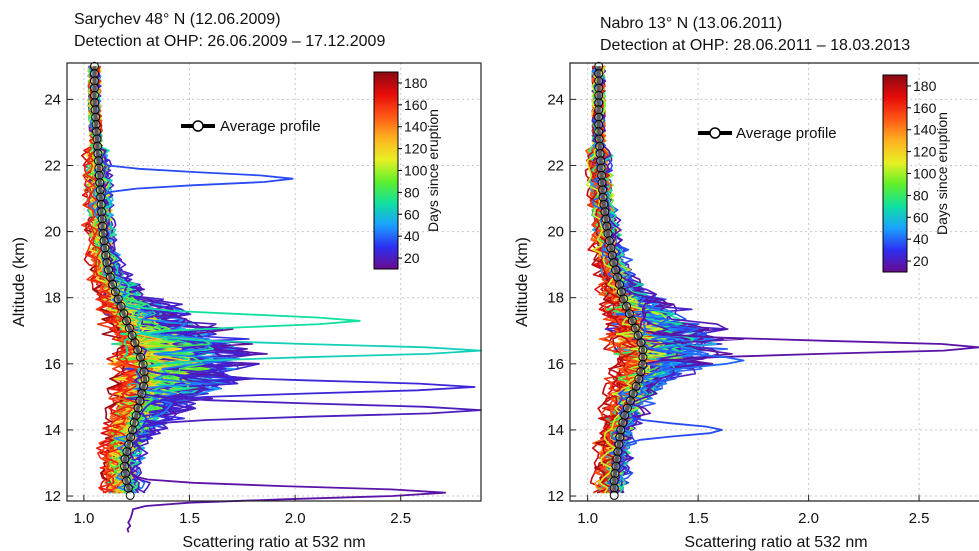 The width and height of the screenshot is (979, 551). Describe the element at coordinates (52, 99) in the screenshot. I see `y-tick-label: 24` at that location.